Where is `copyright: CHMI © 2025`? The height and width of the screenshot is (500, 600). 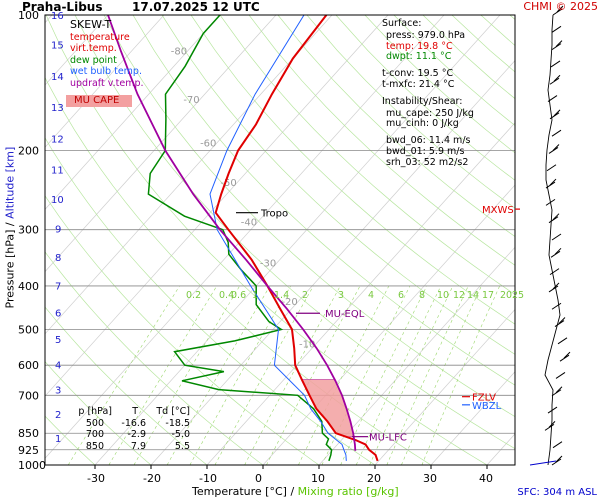
copyright: CHMI © 2025 is located at coordinates (560, 6).